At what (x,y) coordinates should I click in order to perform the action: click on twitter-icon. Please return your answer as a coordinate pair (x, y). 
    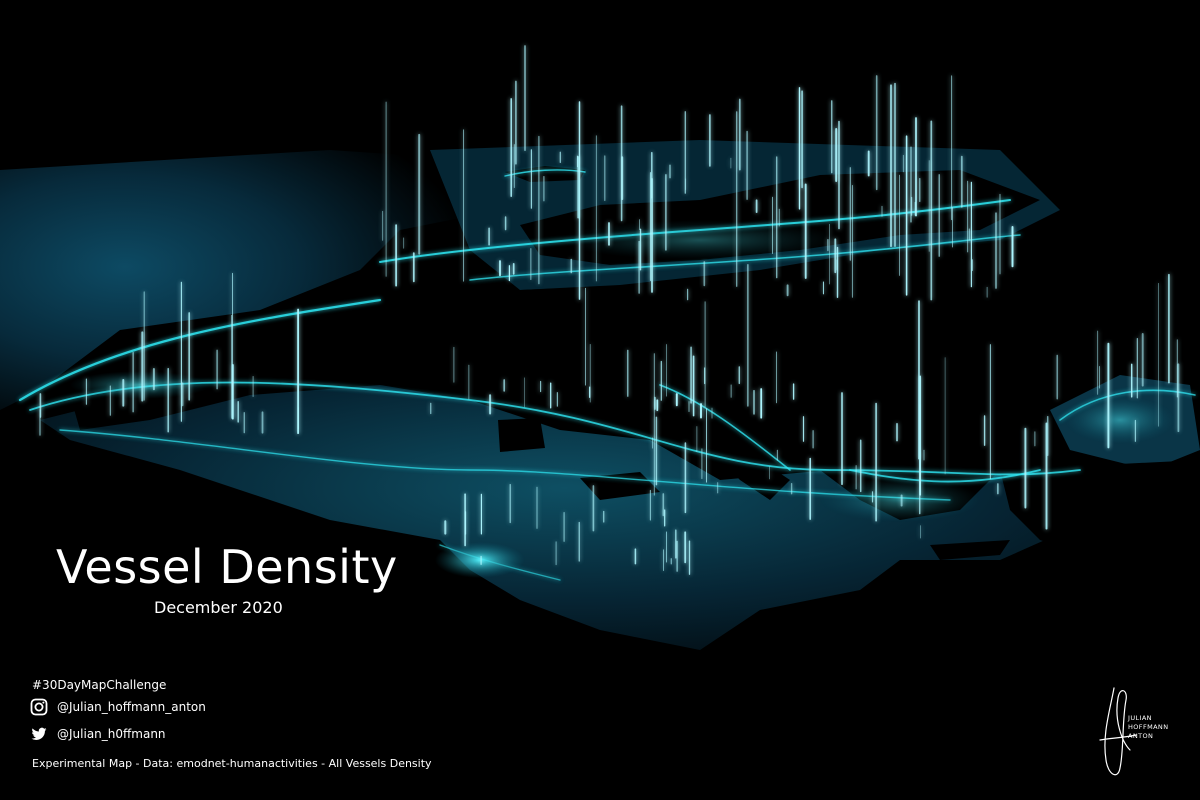
    Looking at the image, I should click on (39, 733).